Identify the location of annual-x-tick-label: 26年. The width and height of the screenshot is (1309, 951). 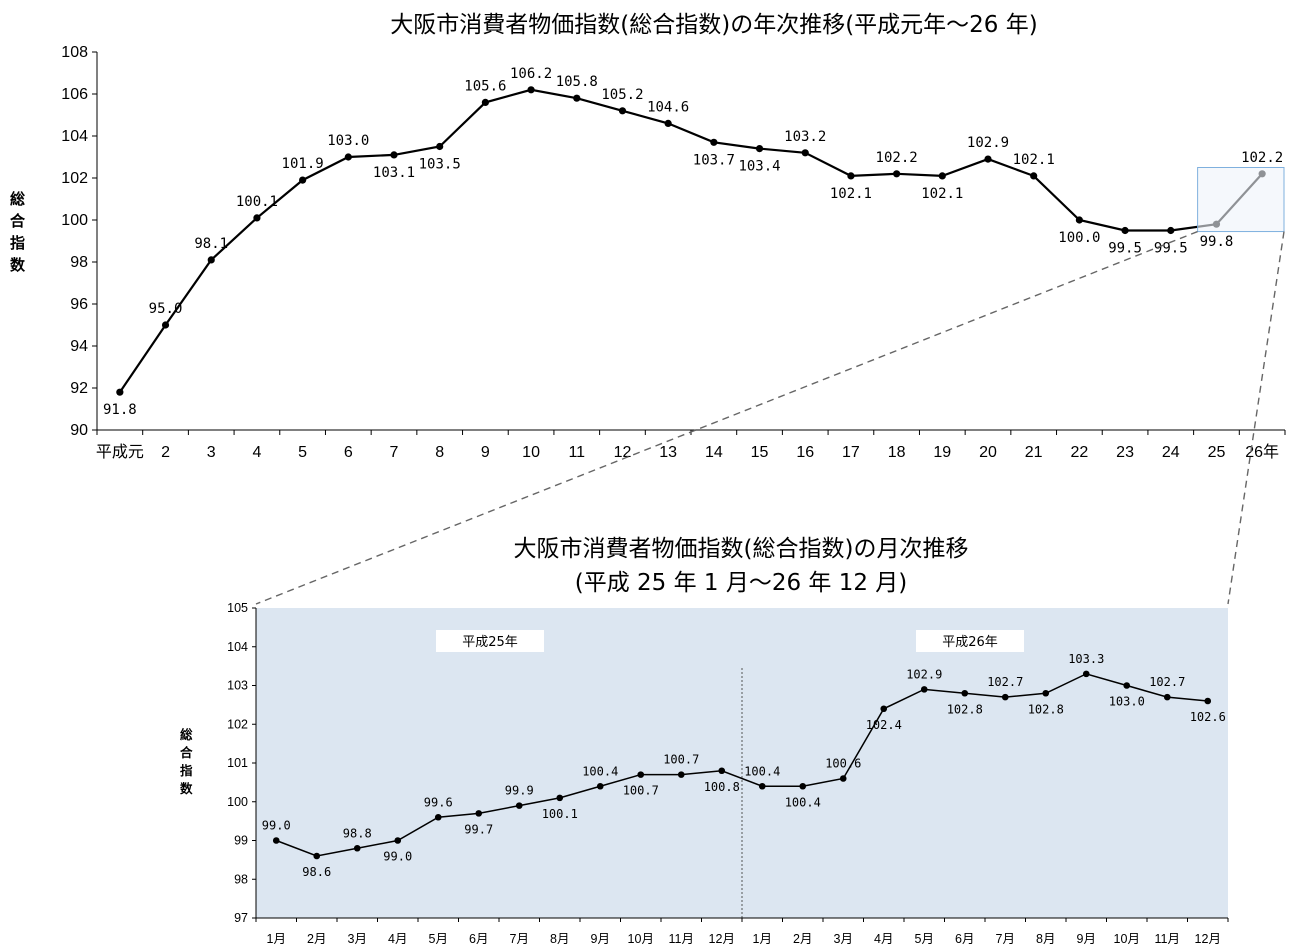
(1262, 452).